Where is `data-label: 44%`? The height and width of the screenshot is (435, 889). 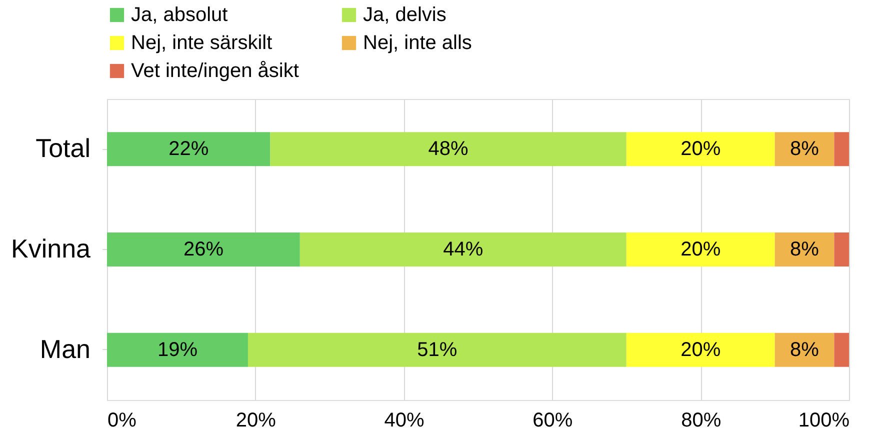
data-label: 44% is located at coordinates (463, 249).